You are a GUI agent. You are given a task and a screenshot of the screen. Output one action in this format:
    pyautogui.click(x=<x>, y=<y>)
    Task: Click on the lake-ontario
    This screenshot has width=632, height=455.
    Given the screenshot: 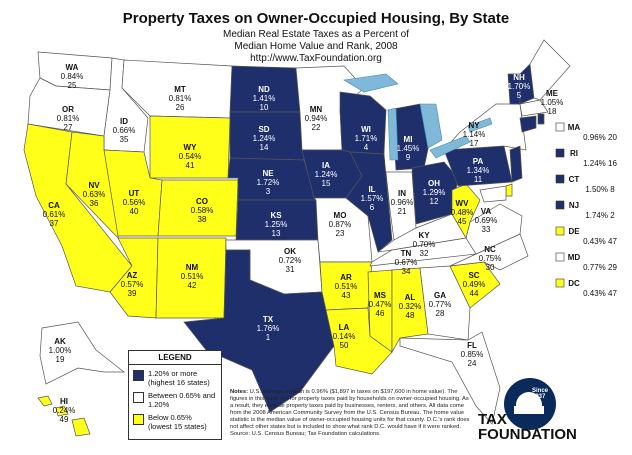 What is the action you would take?
    pyautogui.click(x=480, y=125)
    